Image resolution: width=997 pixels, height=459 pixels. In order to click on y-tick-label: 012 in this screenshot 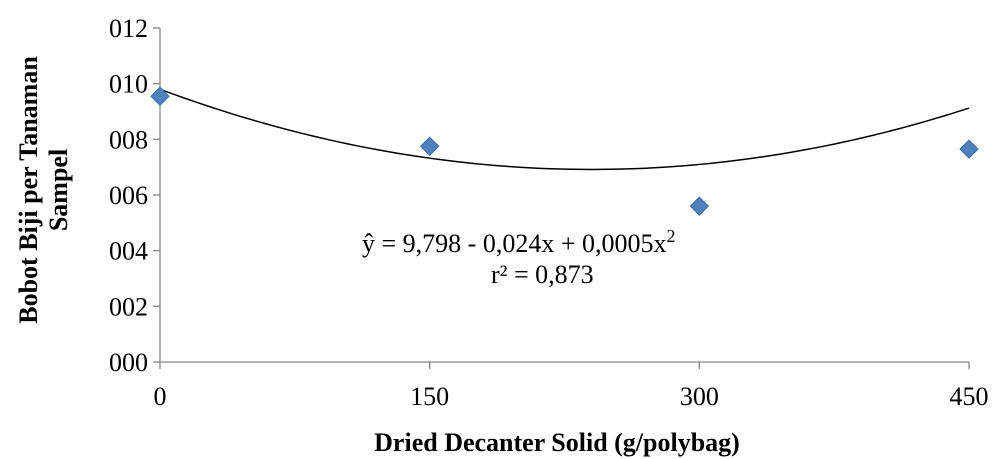, I will do `click(128, 28)`.